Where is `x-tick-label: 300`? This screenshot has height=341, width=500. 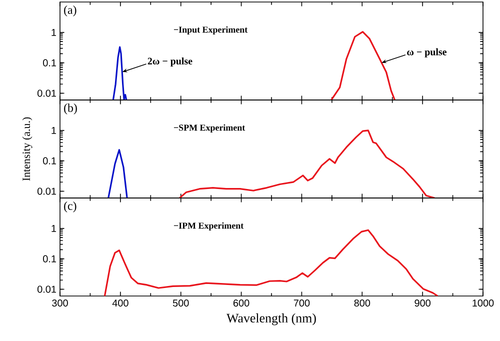 x-tick-label: 300 is located at coordinates (60, 303).